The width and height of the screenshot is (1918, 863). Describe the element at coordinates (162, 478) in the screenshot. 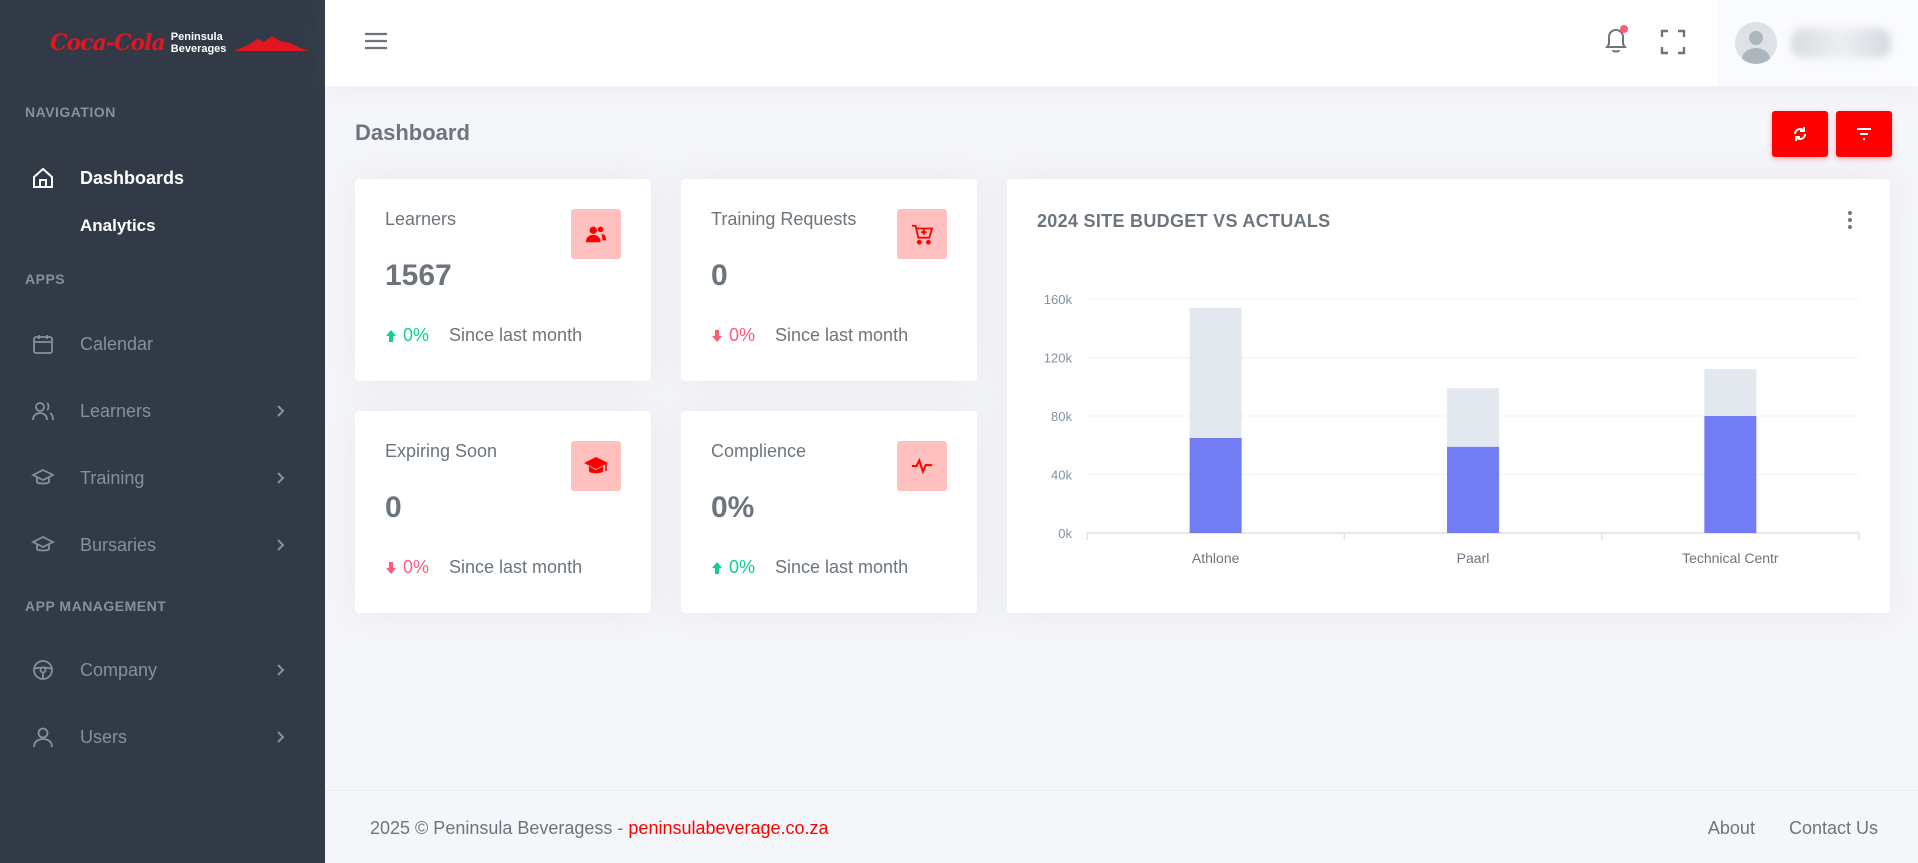

I see `sidebar-item-training: Training` at that location.